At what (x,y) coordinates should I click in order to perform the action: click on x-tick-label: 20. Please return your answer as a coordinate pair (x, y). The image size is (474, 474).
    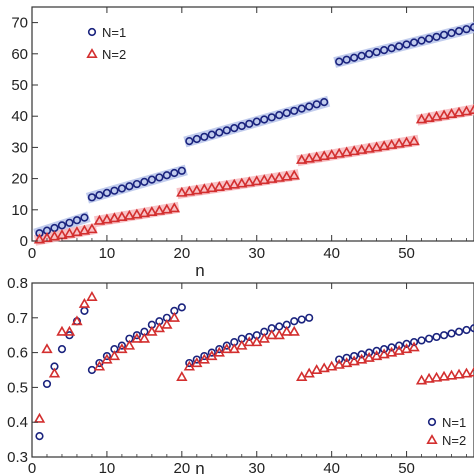
    Looking at the image, I should click on (181, 467).